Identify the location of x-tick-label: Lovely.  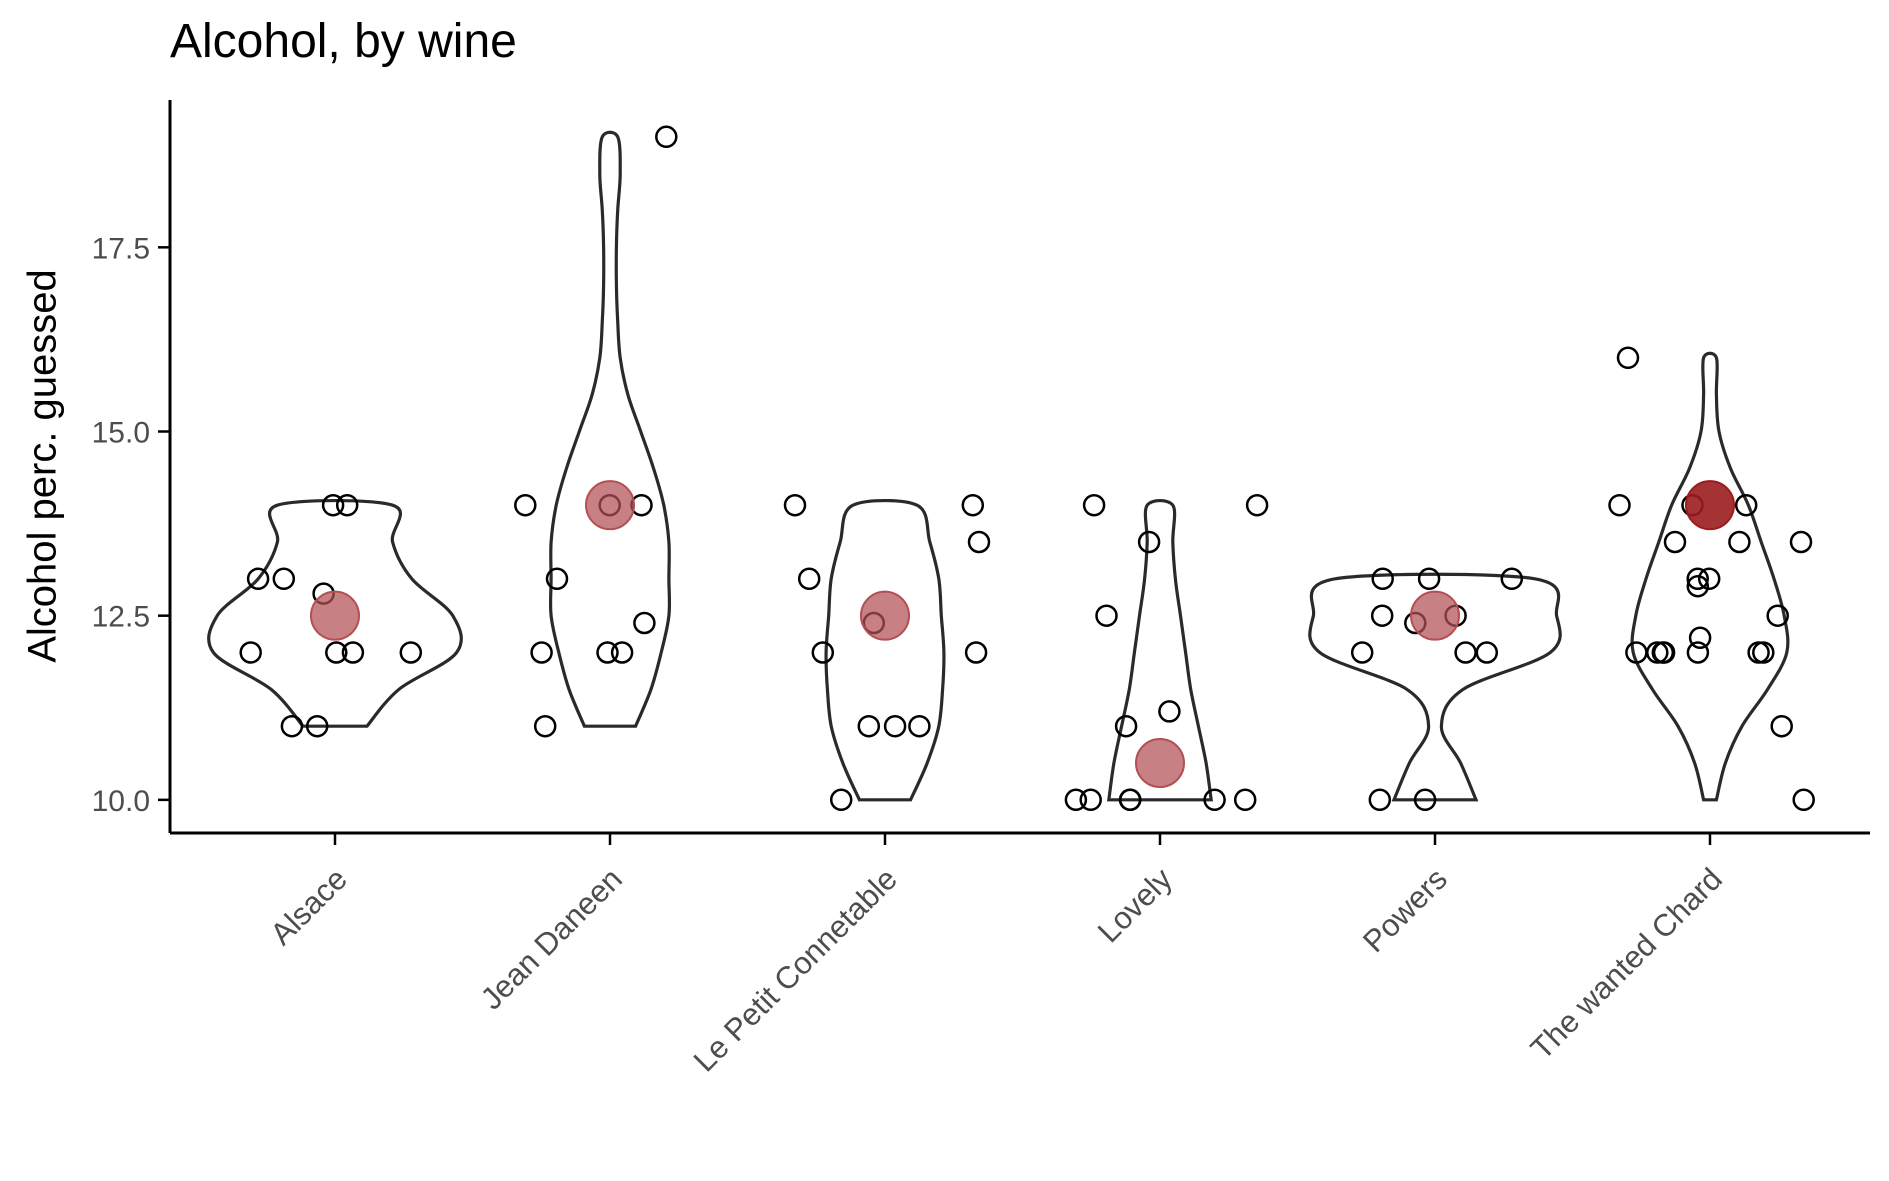
(1135, 905).